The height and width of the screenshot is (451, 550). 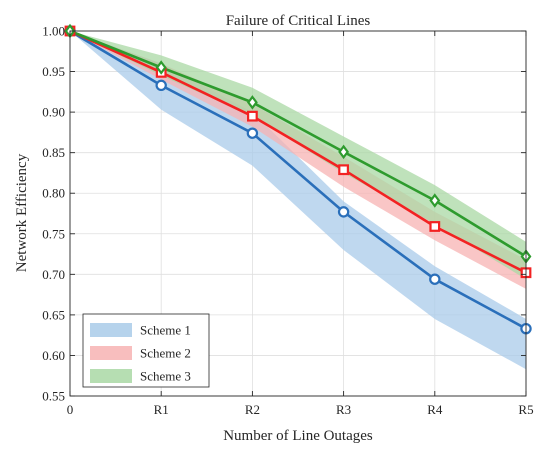 What do you see at coordinates (53, 31) in the screenshot?
I see `y-tick-label: 1.00` at bounding box center [53, 31].